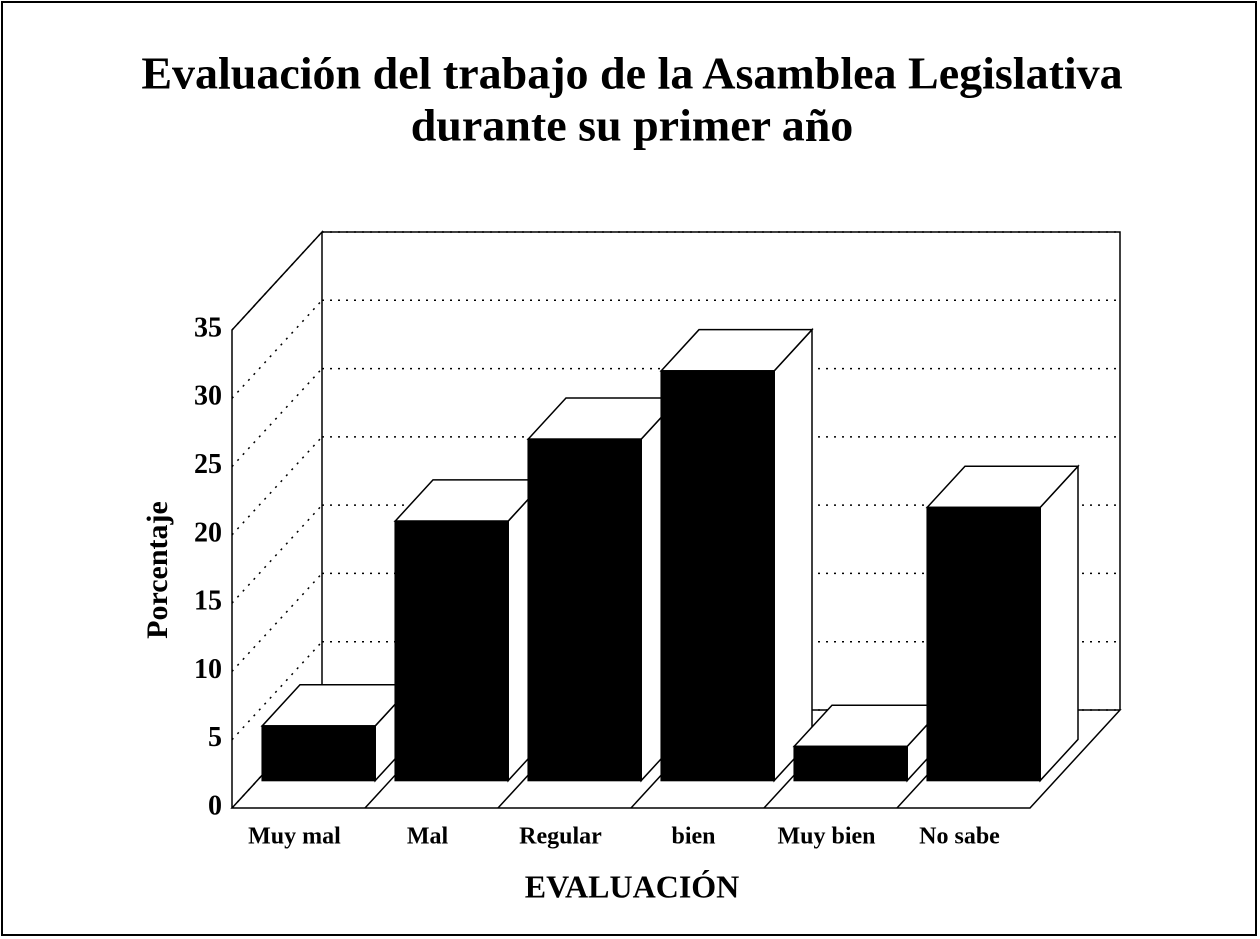 Image resolution: width=1260 pixels, height=939 pixels. I want to click on x-tick-label: bien, so click(693, 837).